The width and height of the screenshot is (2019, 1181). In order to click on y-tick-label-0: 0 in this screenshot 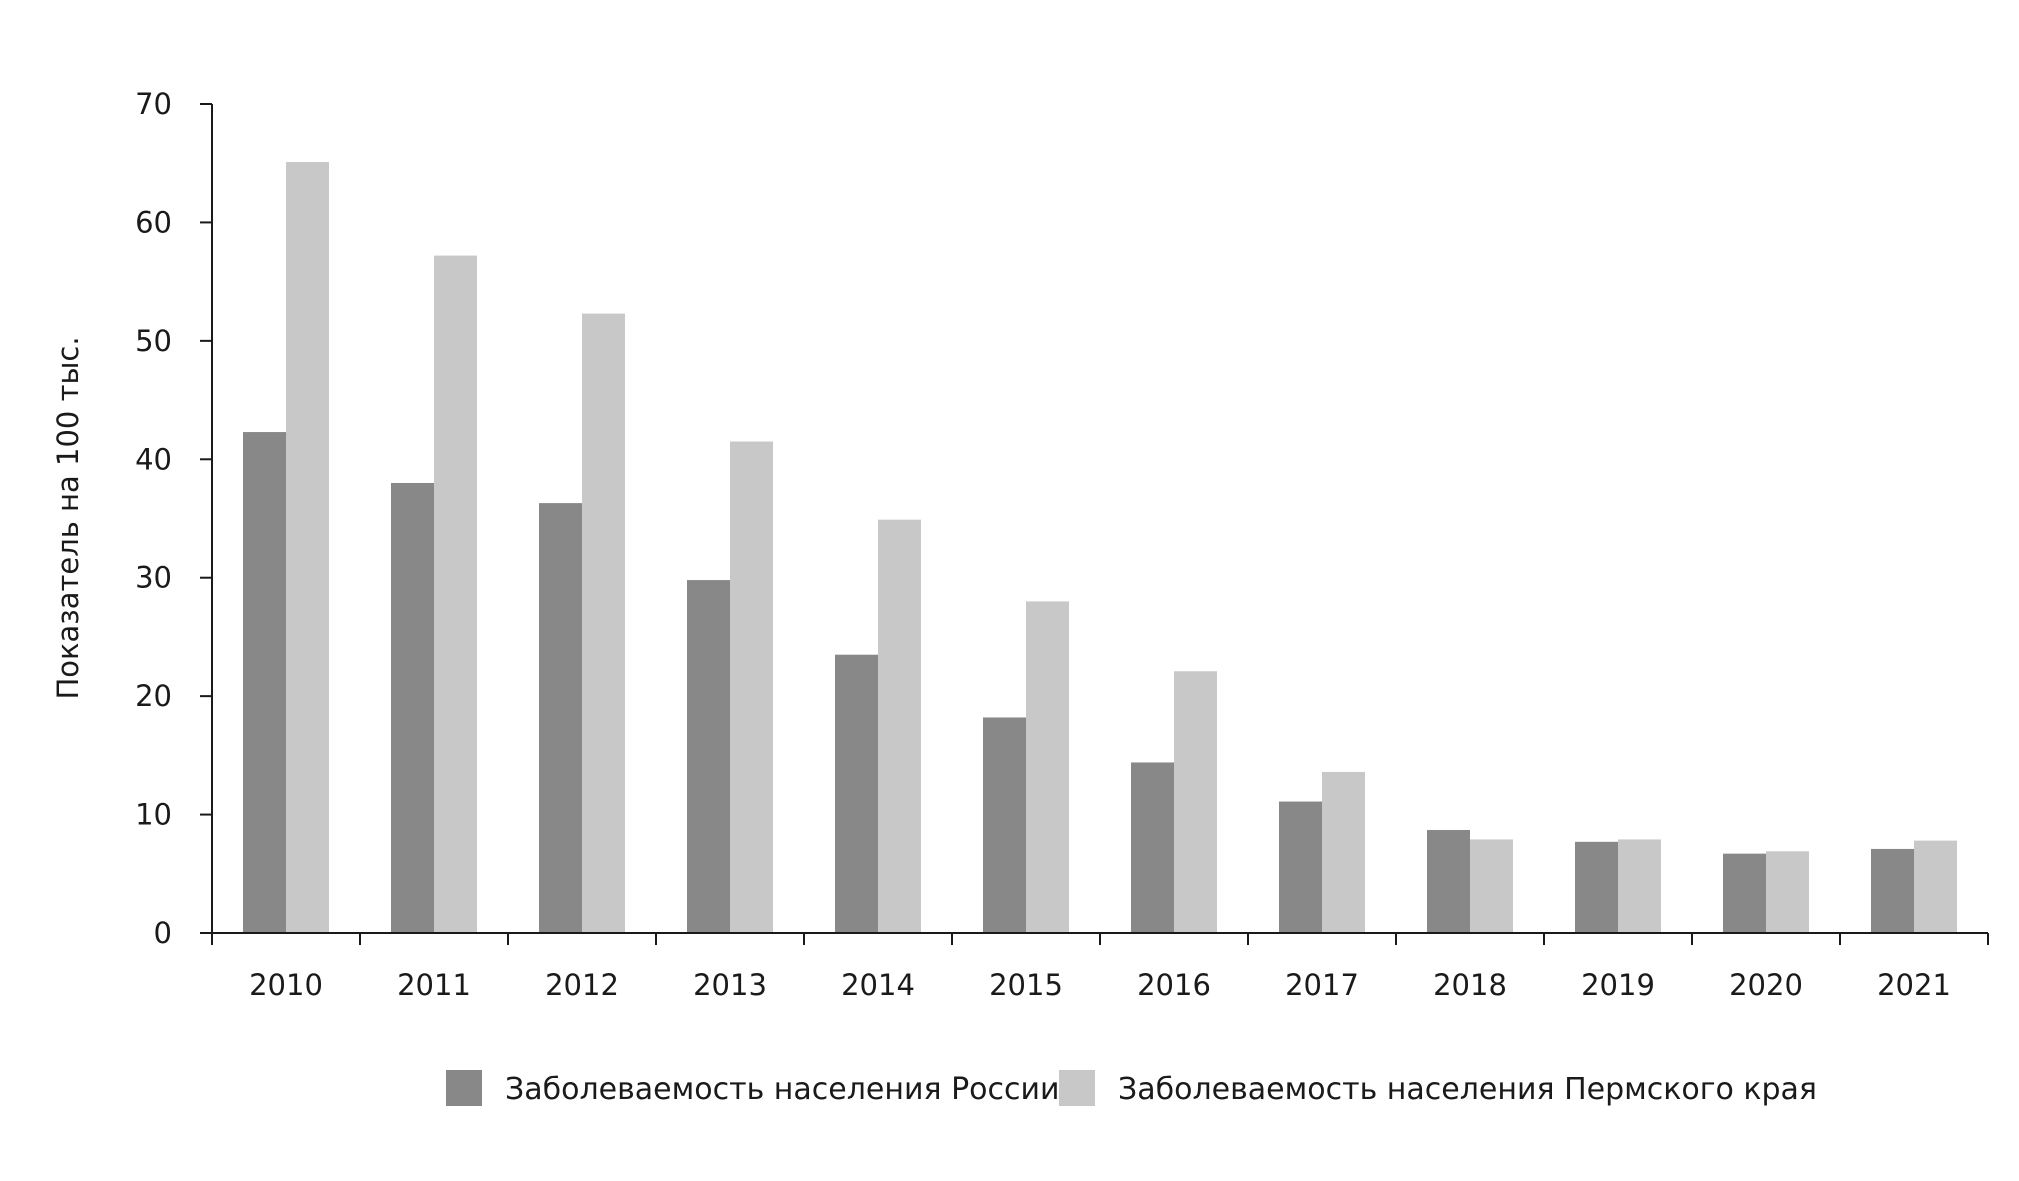, I will do `click(163, 933)`.